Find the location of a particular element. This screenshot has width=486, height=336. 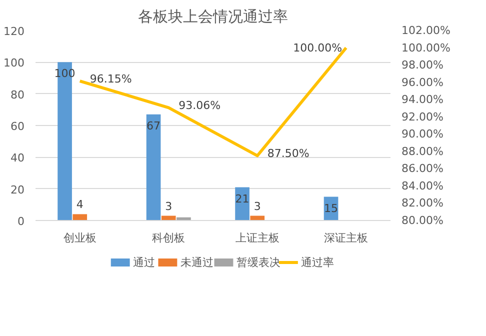

y-tick-label: 0 is located at coordinates (21, 221).